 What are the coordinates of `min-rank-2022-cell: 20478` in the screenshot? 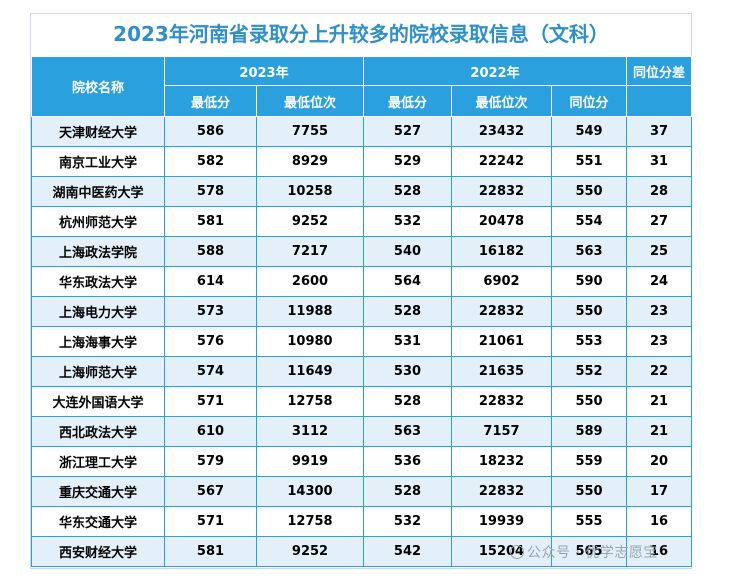 It's located at (501, 221).